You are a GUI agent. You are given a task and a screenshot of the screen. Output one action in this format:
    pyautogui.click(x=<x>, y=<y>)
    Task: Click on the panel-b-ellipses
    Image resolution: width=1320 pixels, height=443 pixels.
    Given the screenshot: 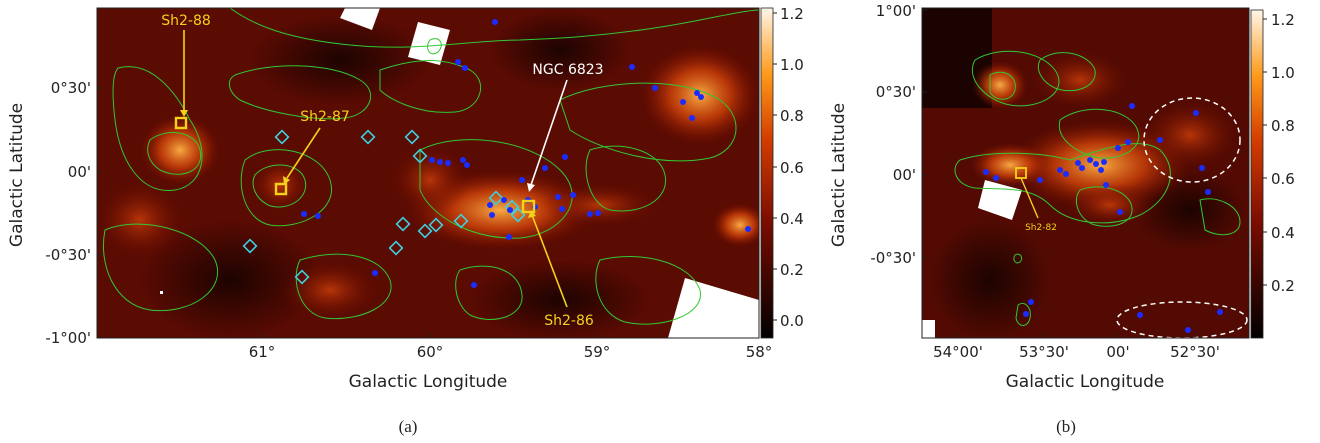 What is the action you would take?
    pyautogui.click(x=1182, y=217)
    